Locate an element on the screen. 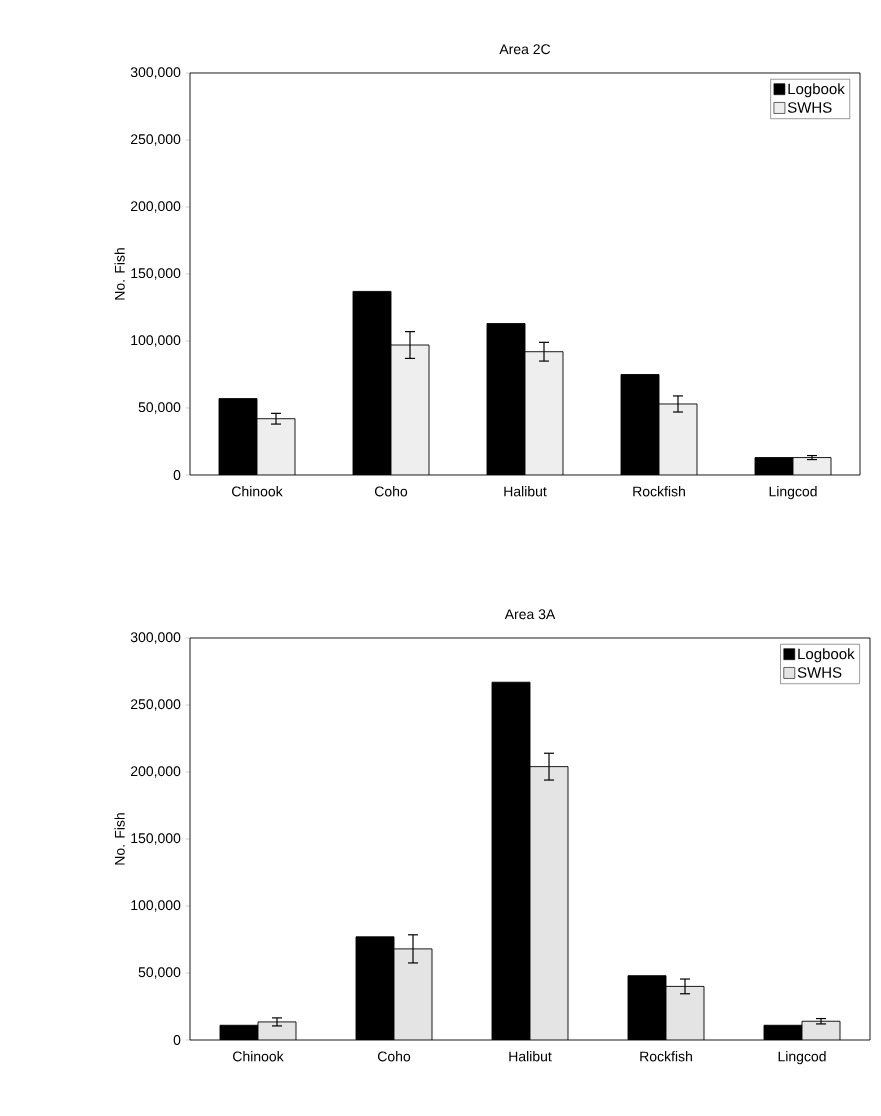 The width and height of the screenshot is (881, 1116). chart-title: Area 3A is located at coordinates (530, 614).